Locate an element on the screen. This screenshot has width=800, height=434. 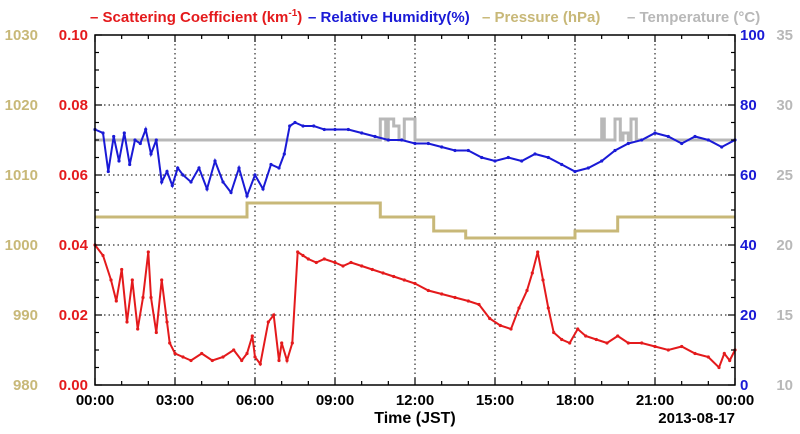
pressure-tick-label: 1020 is located at coordinates (21, 105).